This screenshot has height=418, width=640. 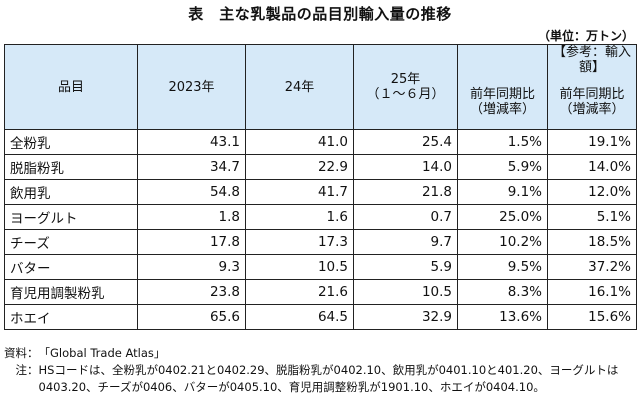 I want to click on row-value-25: 0.7, so click(x=405, y=217).